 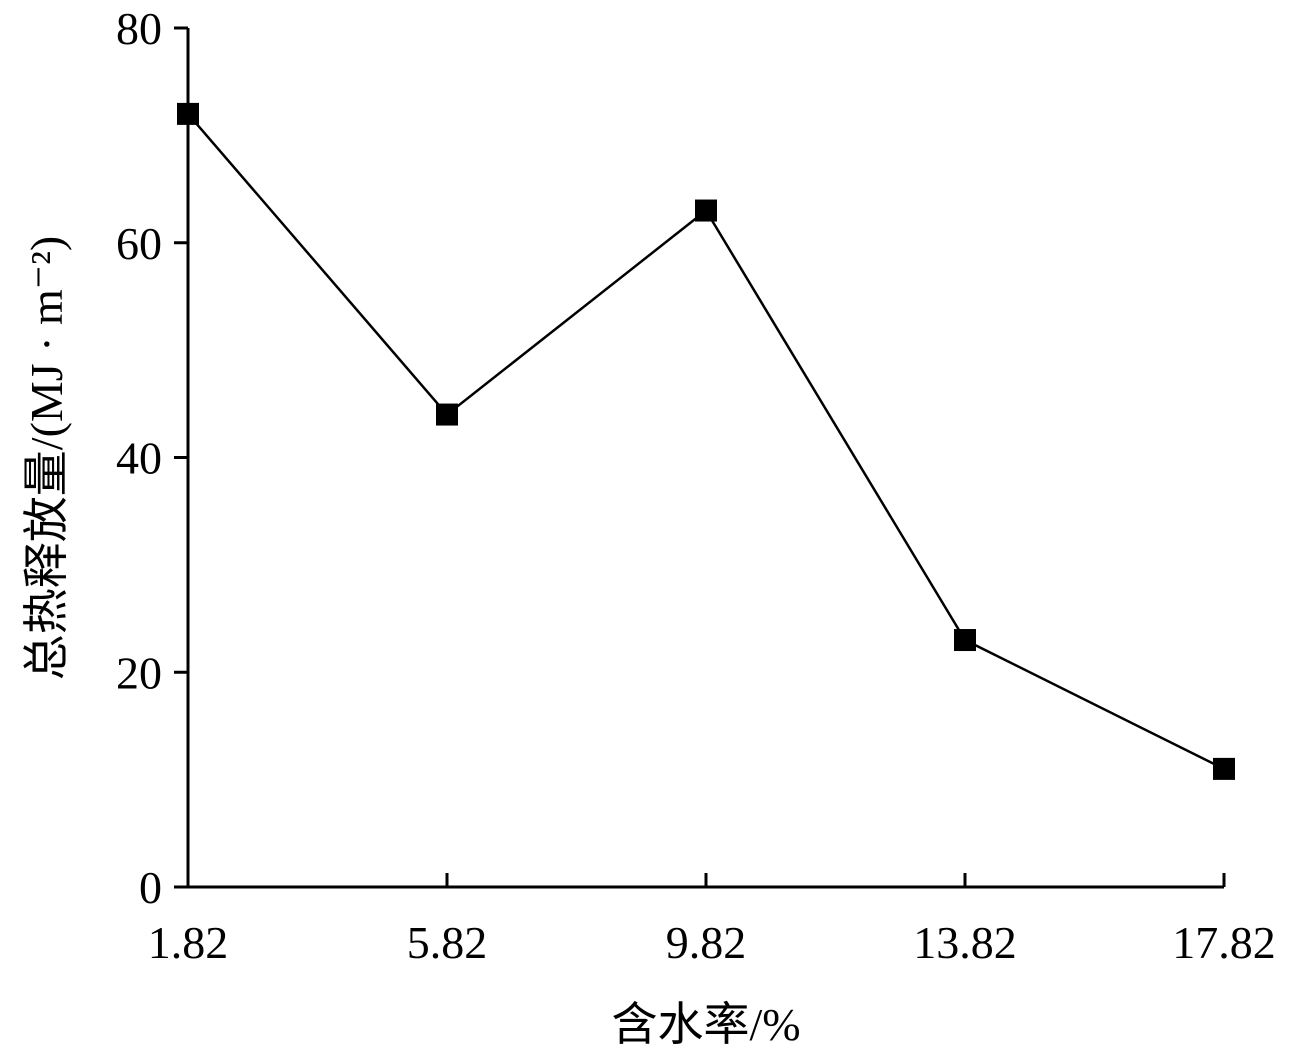 I want to click on x-tick-label: 13.82, so click(x=965, y=942).